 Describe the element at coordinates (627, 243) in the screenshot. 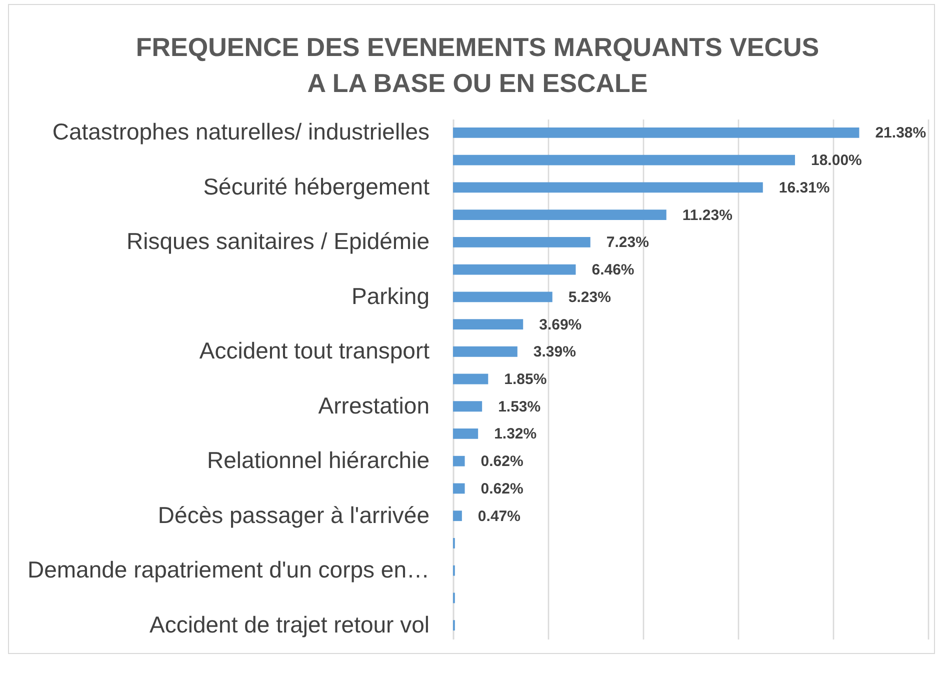

I see `data-label: 7.23%` at that location.